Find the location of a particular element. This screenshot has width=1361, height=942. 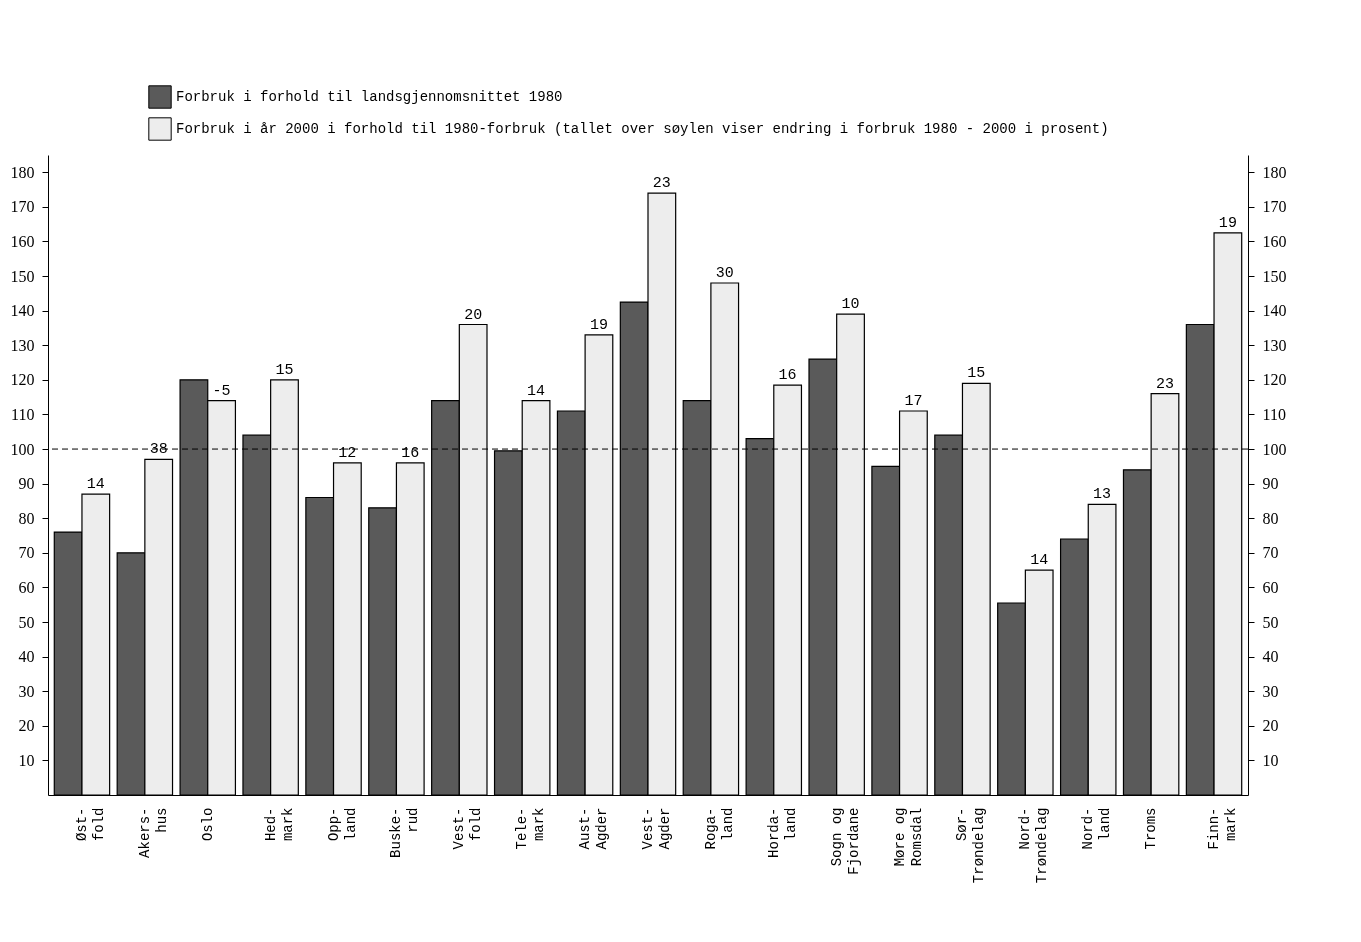

y2-tick-label: 50 is located at coordinates (1270, 622).